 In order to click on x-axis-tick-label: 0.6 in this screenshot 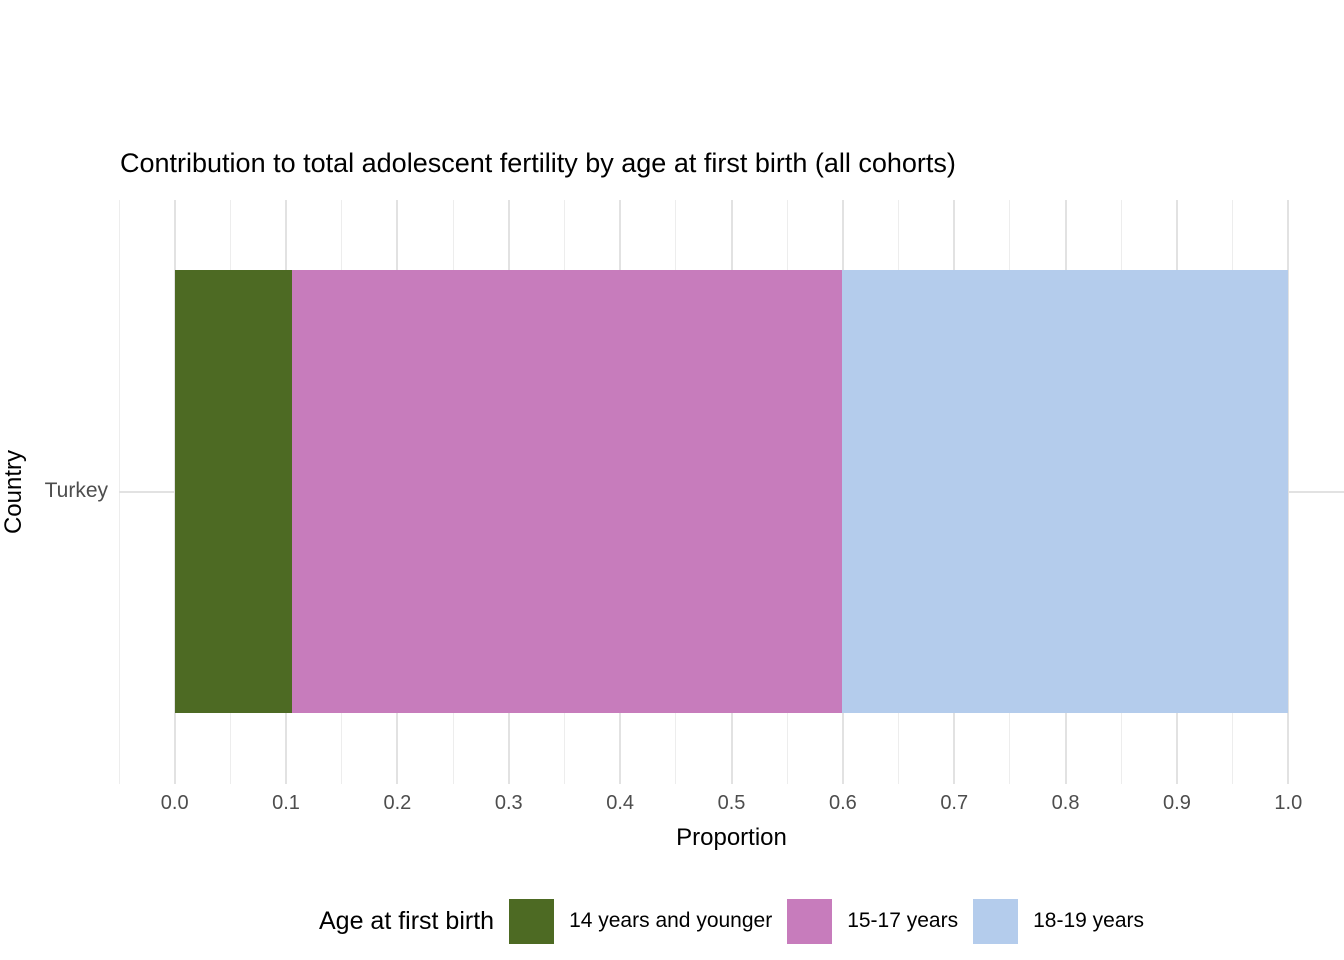, I will do `click(842, 803)`.